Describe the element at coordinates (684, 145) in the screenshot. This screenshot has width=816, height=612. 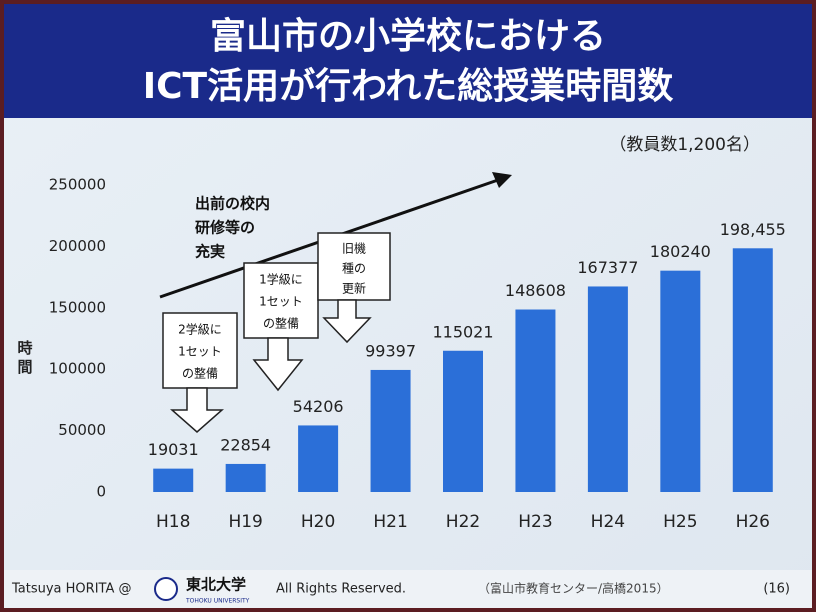
I see `subtitle: （教員数1,200名）` at that location.